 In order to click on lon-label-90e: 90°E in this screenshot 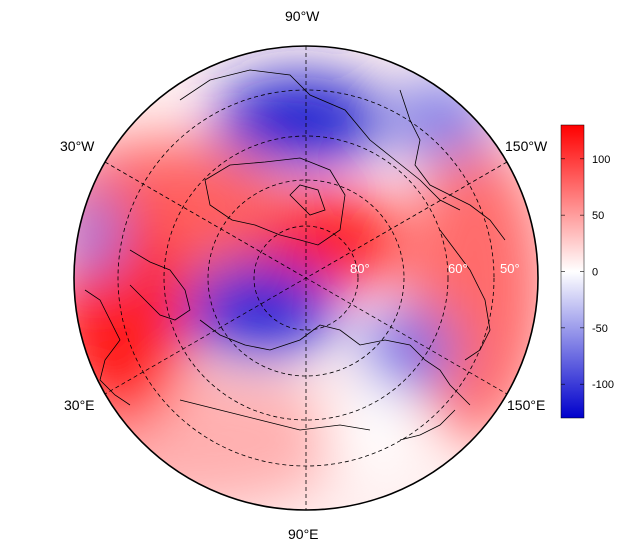, I will do `click(303, 534)`.